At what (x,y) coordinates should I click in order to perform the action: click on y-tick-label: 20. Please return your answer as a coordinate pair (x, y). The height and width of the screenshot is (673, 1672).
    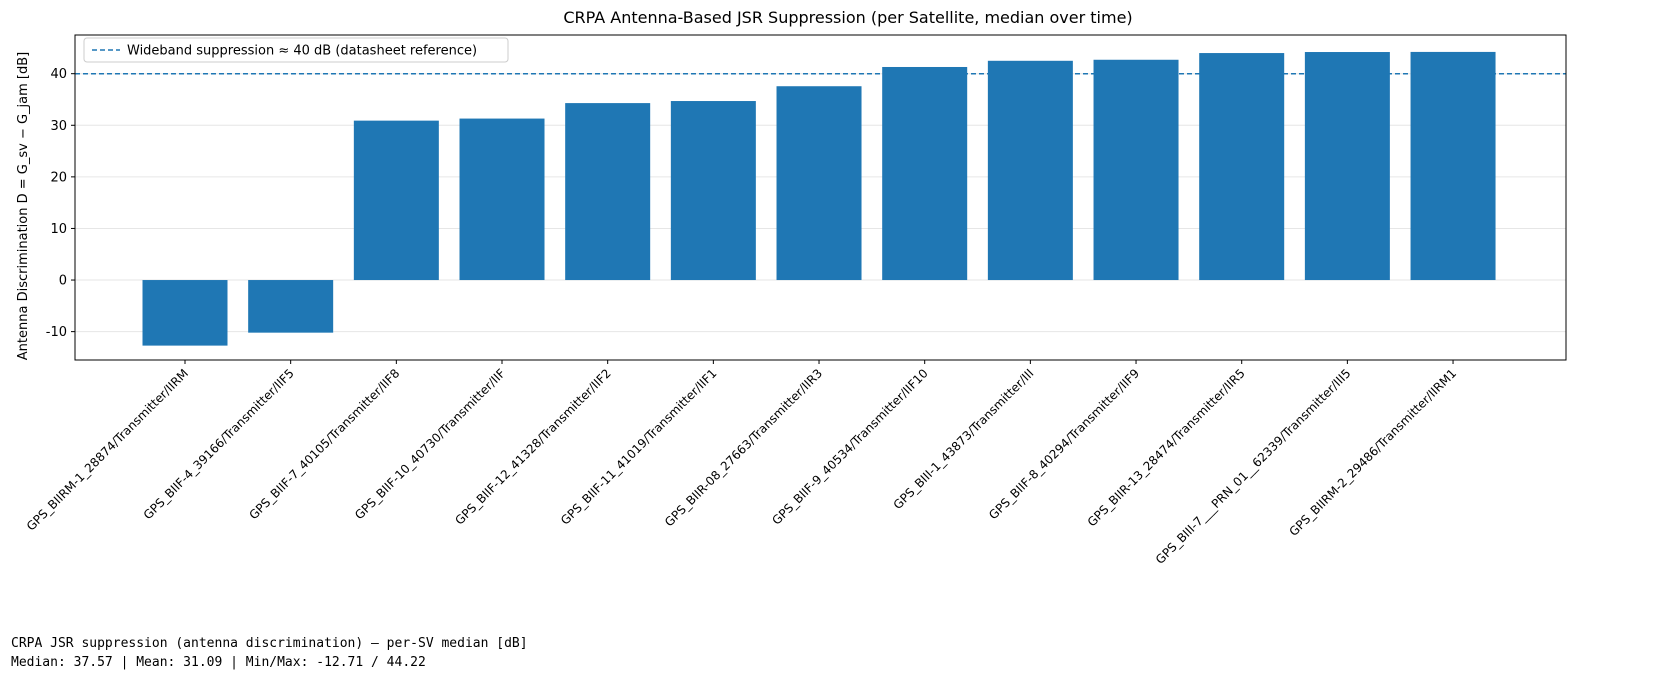
    Looking at the image, I should click on (58, 177).